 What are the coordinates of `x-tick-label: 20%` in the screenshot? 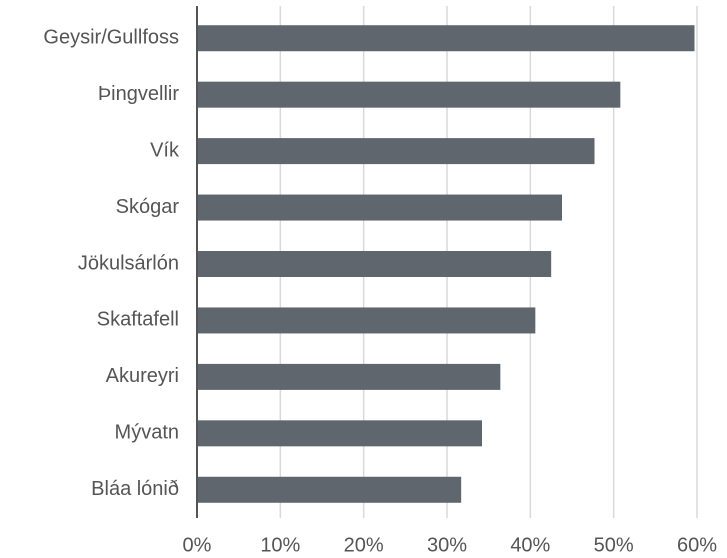 It's located at (364, 545).